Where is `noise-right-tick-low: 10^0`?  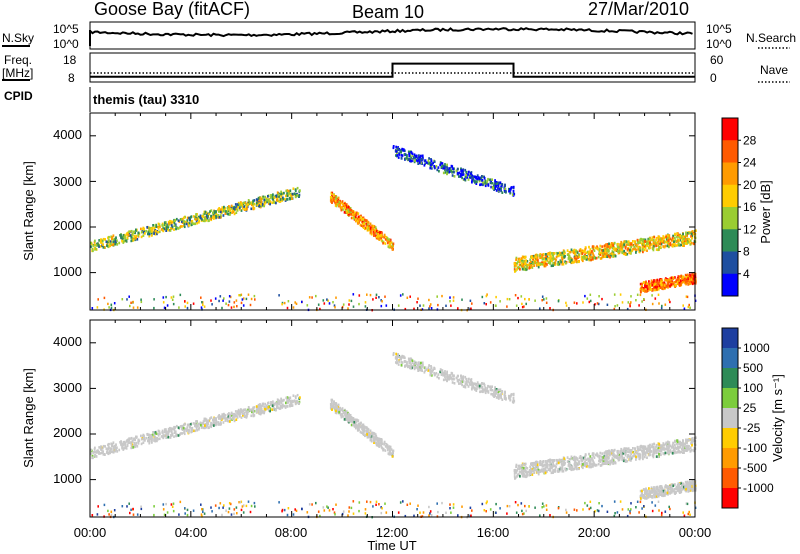
noise-right-tick-low: 10^0 is located at coordinates (719, 44).